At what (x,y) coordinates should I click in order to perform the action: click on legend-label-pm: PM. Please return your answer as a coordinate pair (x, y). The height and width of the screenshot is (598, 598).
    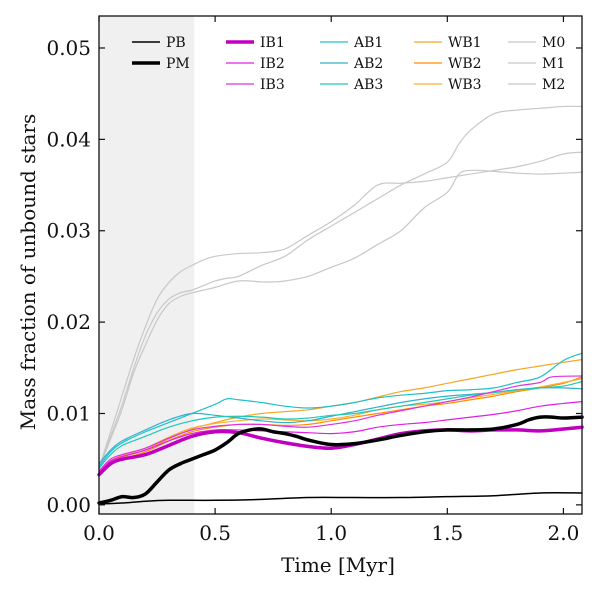
    Looking at the image, I should click on (178, 64).